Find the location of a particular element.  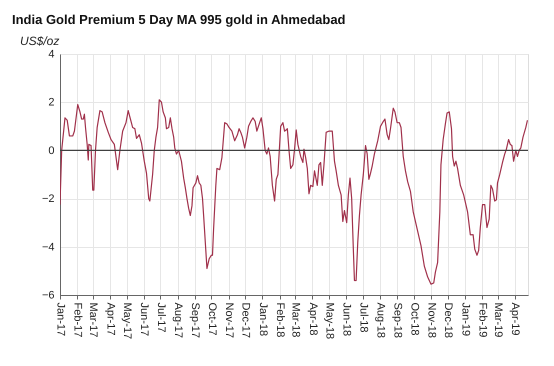

x-tick-label: Nov-17 is located at coordinates (229, 320).